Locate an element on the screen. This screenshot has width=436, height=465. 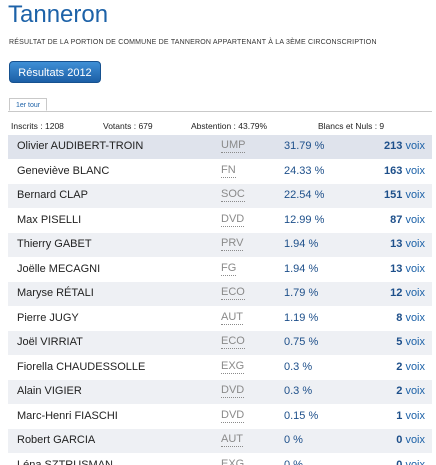
table-row: Bernard CLAP SOC 22.54 % 151 voix is located at coordinates (220, 196).